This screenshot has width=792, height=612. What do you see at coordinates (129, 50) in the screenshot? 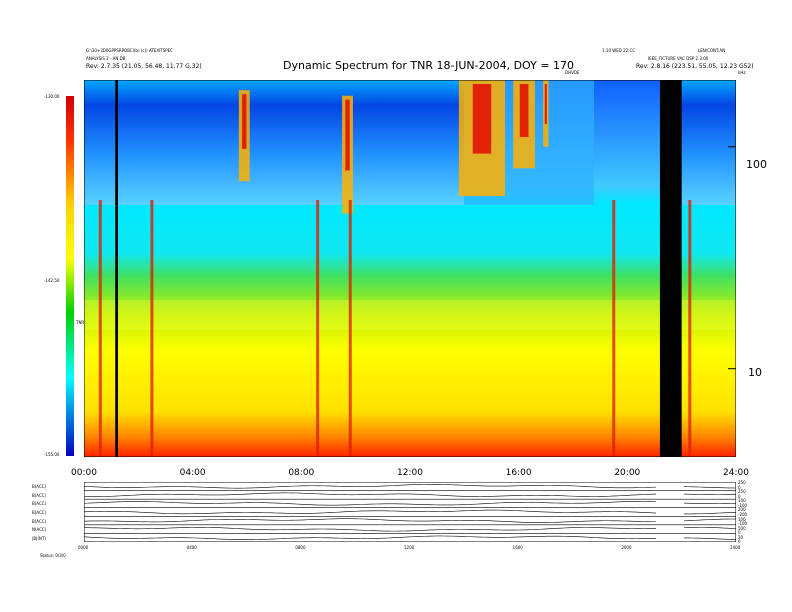
I see `header-info-line1: G:\30+3D0GPPSRPOBCI(b) (c)) ATEXITSPEC` at bounding box center [129, 50].